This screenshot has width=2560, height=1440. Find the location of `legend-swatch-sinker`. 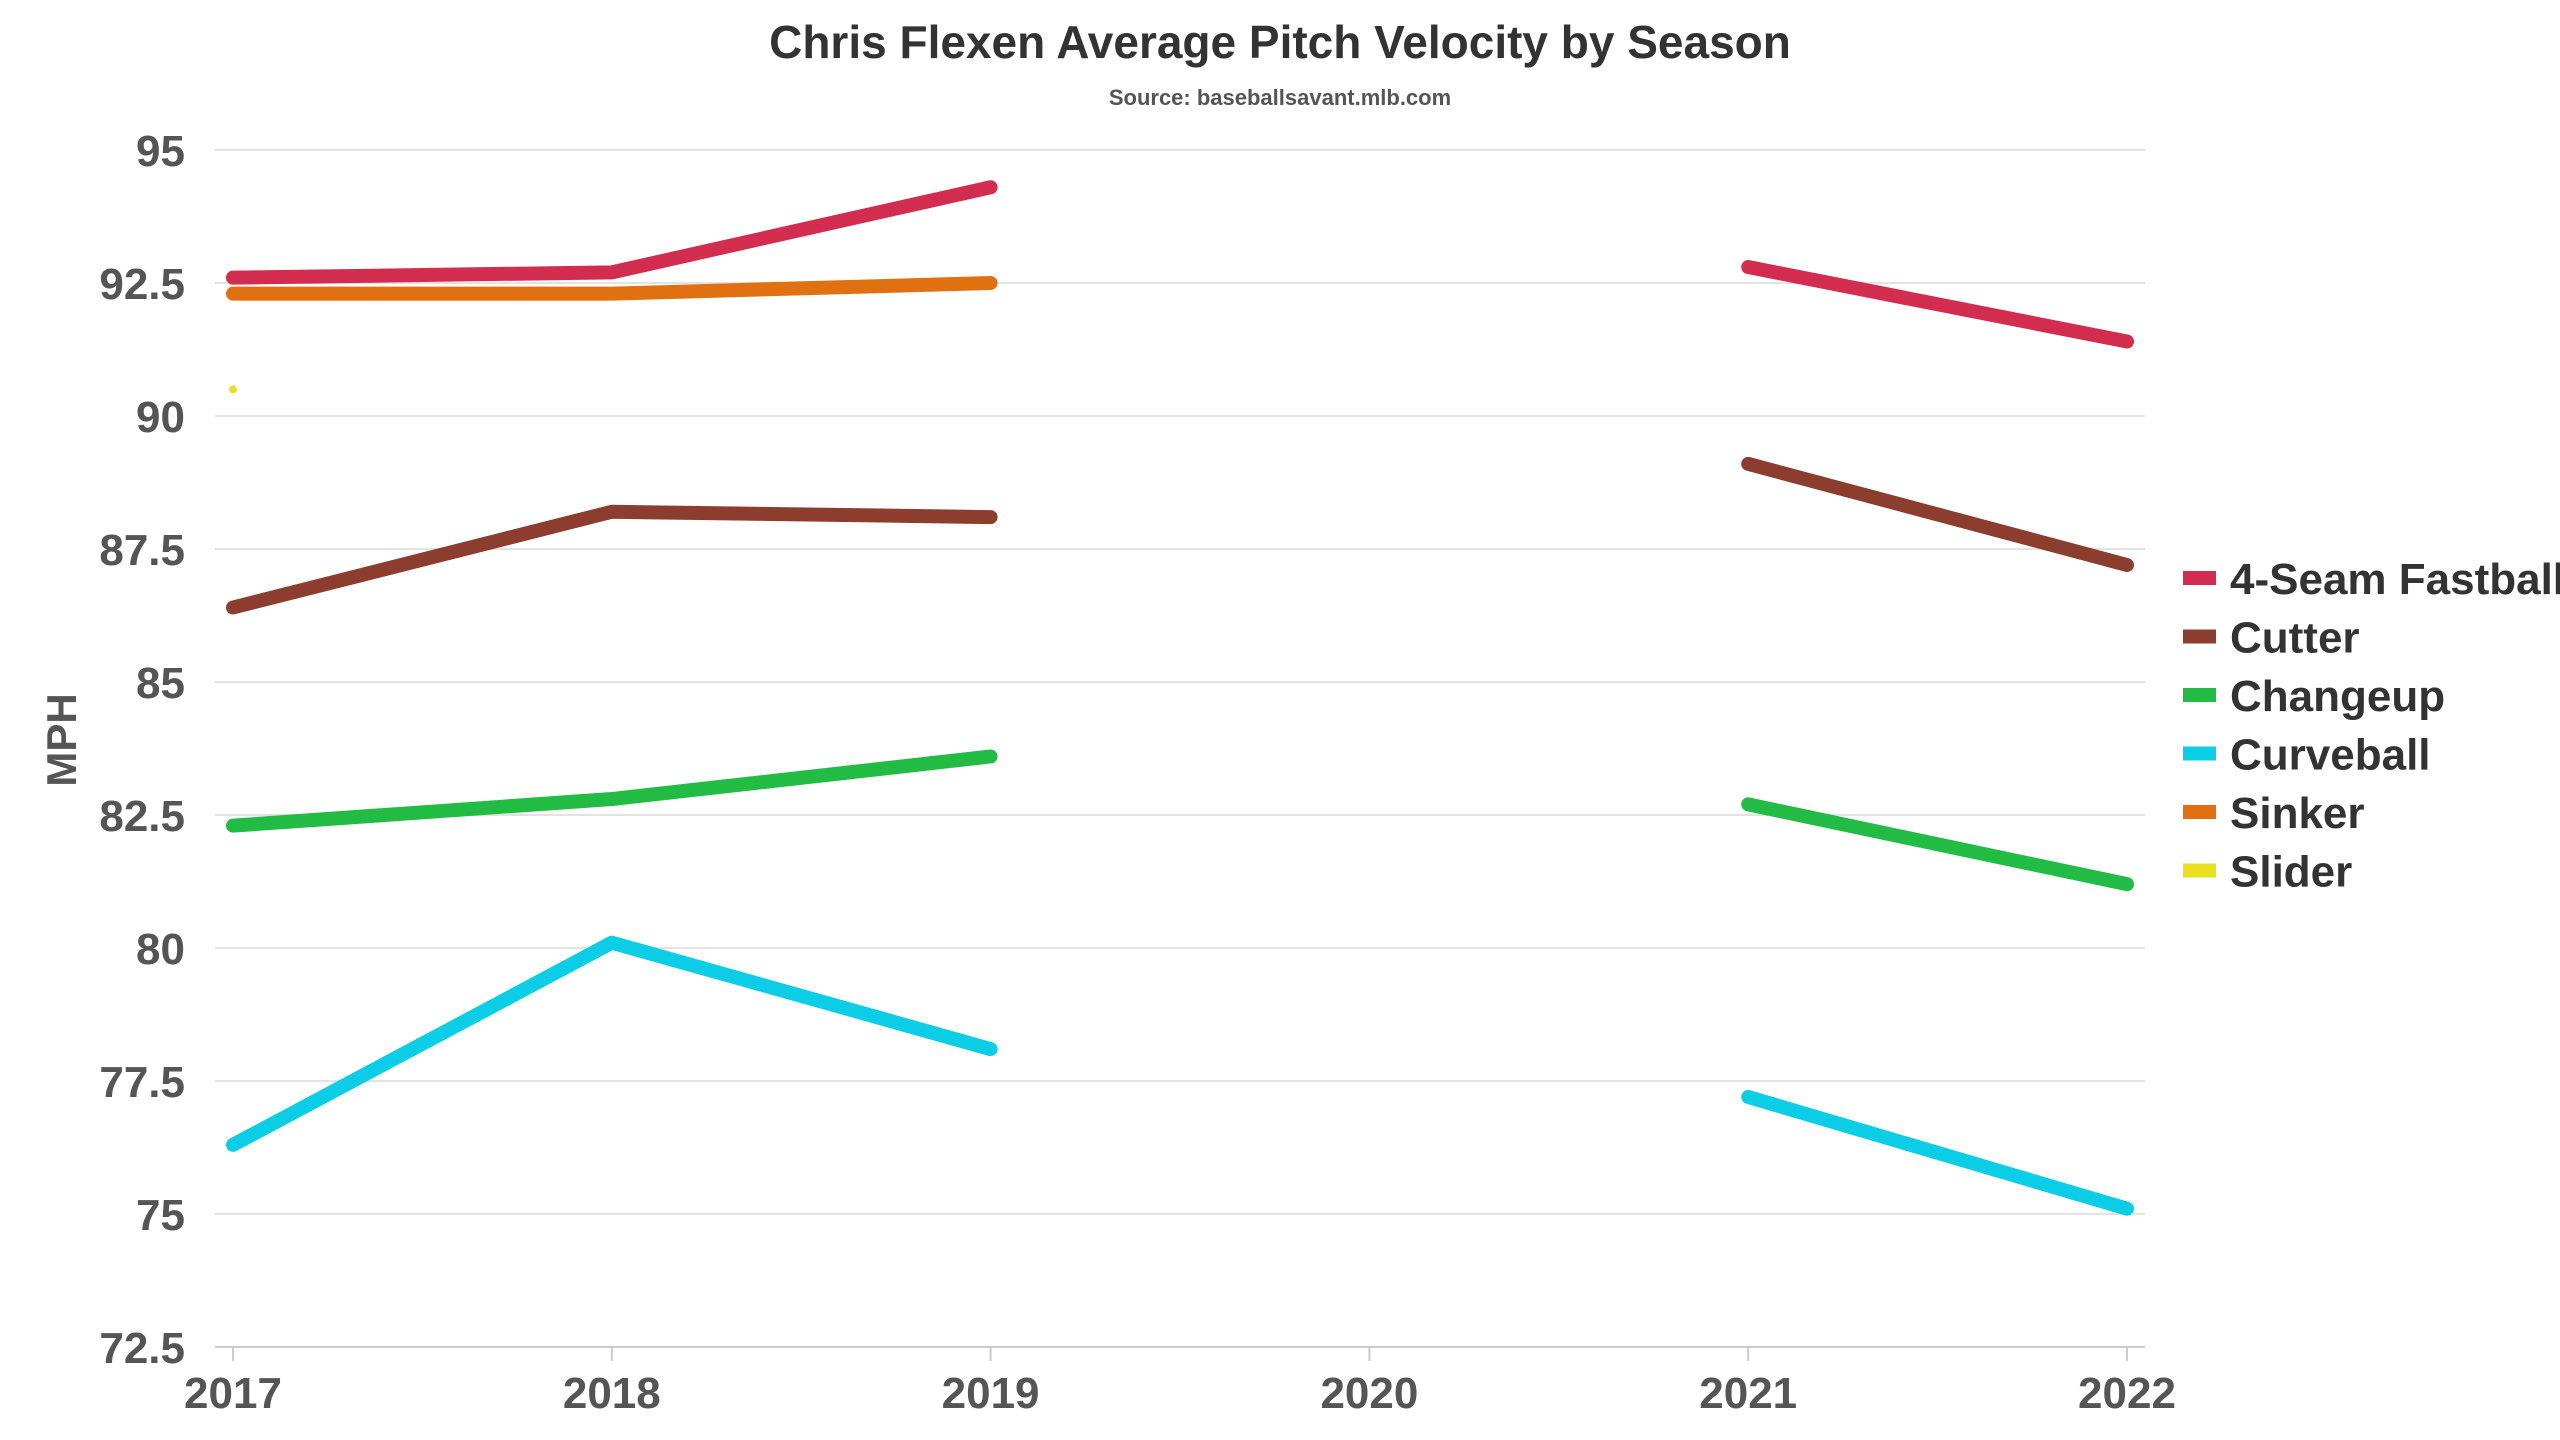

legend-swatch-sinker is located at coordinates (2199, 812).